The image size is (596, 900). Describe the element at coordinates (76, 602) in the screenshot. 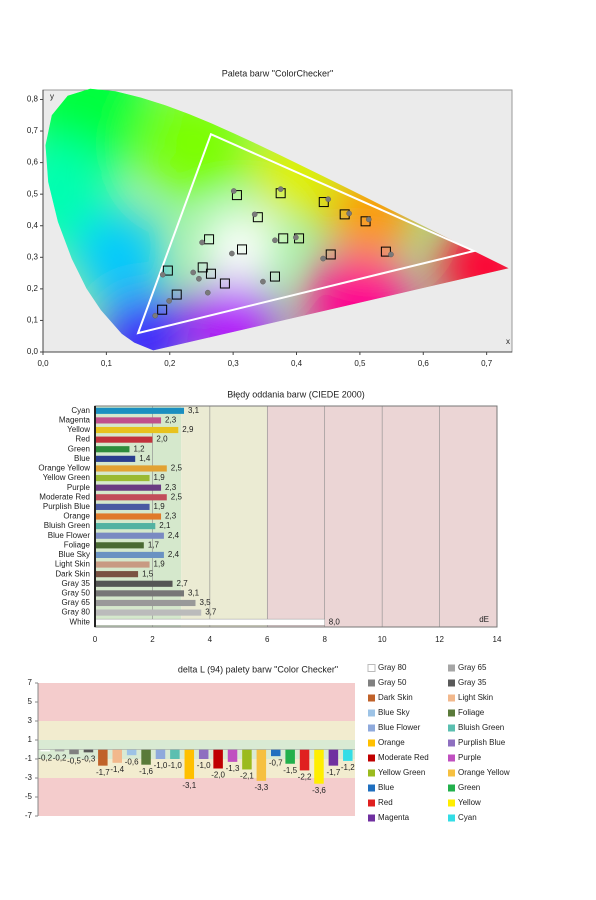

I see `category-label: Gray 65` at that location.